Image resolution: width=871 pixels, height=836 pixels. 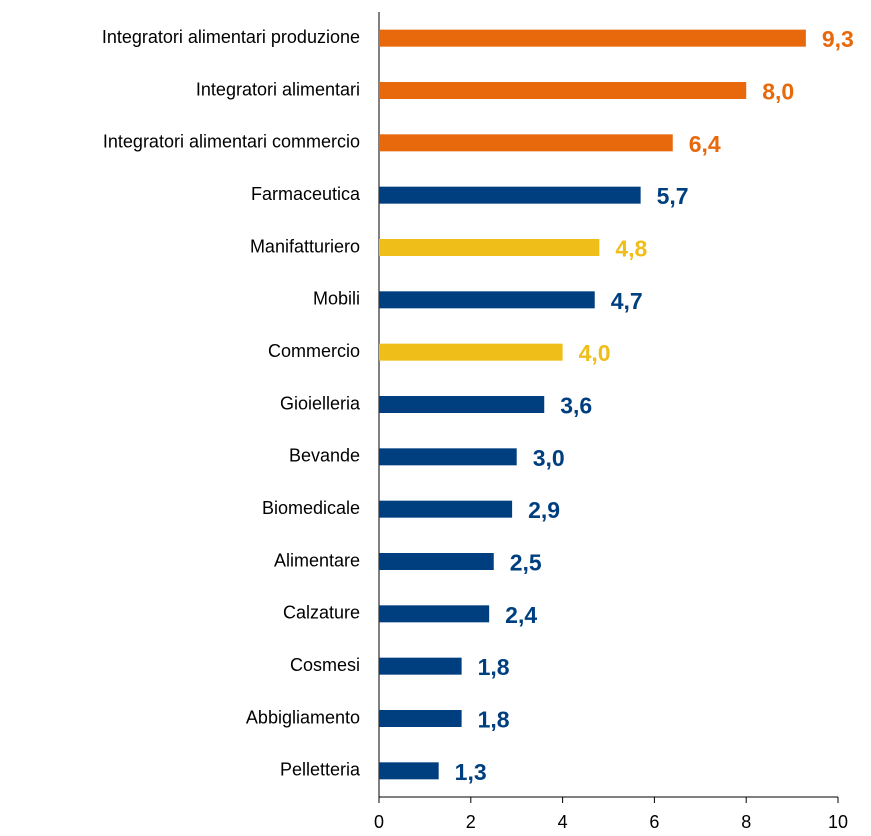 What do you see at coordinates (654, 822) in the screenshot?
I see `x-tick-label: 6` at bounding box center [654, 822].